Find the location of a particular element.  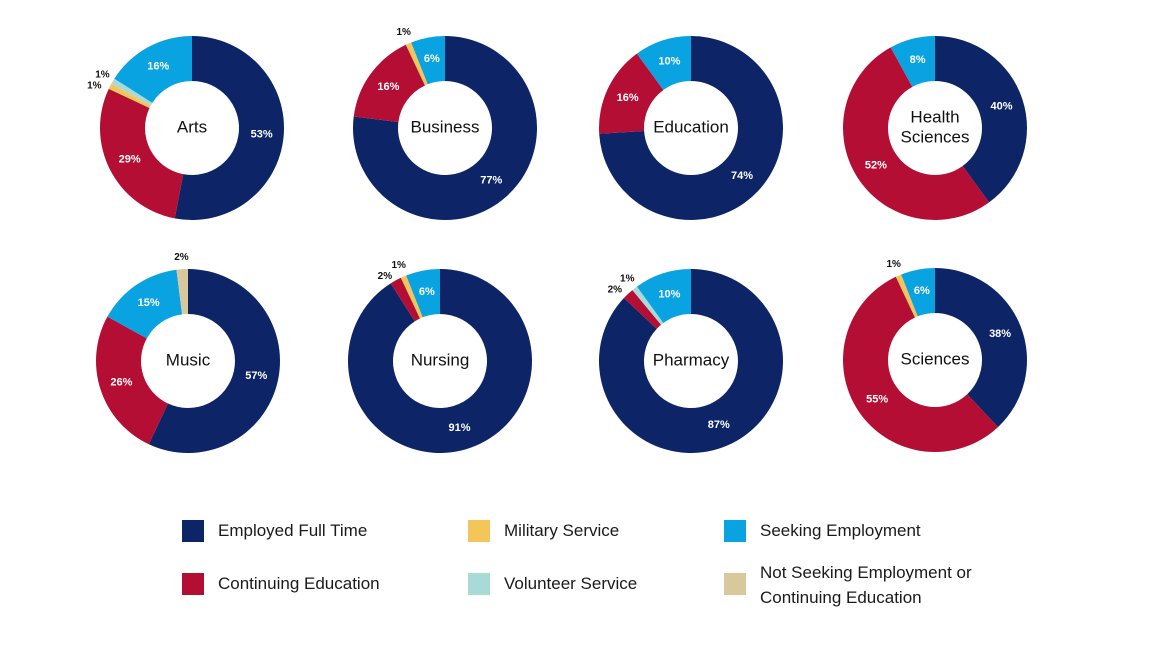

slice-music-not-seeking is located at coordinates (182, 292).